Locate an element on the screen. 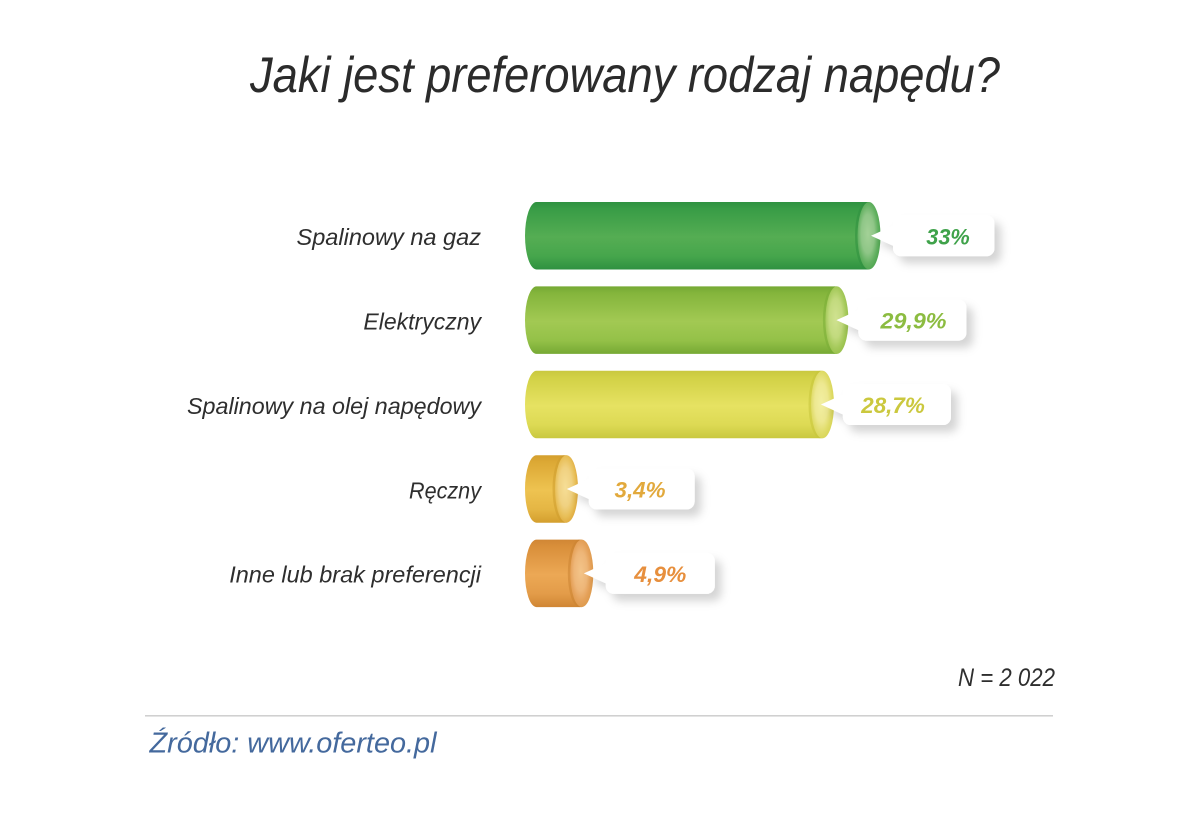 This screenshot has width=1200, height=816. svg-text:Jaki jest preferowany rodzaj n: Jaki jest preferowany rodzaj napędu? is located at coordinates (624, 75).